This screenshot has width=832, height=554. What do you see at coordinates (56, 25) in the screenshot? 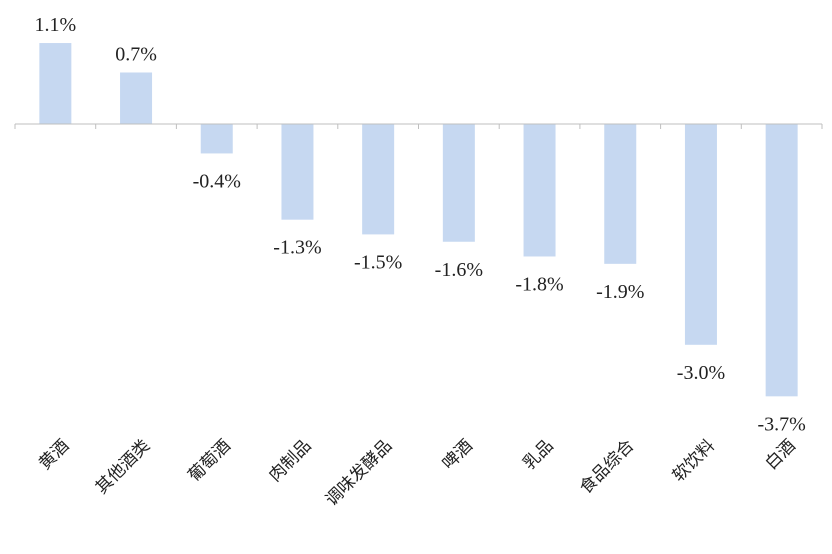
I see `data-label-0: 1.1%` at bounding box center [56, 25].